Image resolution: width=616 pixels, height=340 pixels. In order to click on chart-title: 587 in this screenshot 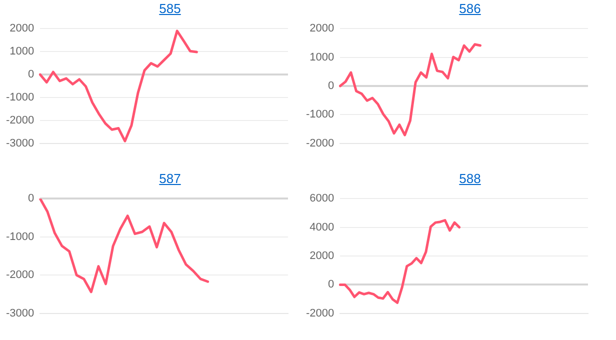, I will do `click(170, 178)`.